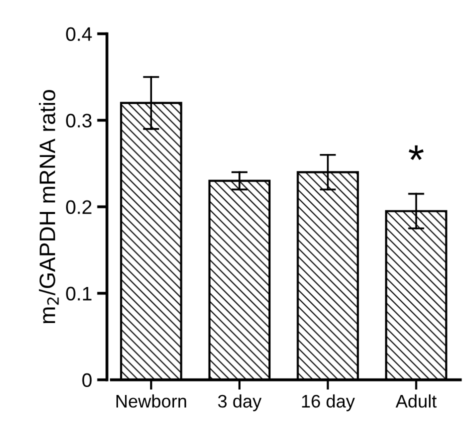 Image resolution: width=465 pixels, height=422 pixels. What do you see at coordinates (87, 380) in the screenshot?
I see `y-tick-label: 0` at bounding box center [87, 380].